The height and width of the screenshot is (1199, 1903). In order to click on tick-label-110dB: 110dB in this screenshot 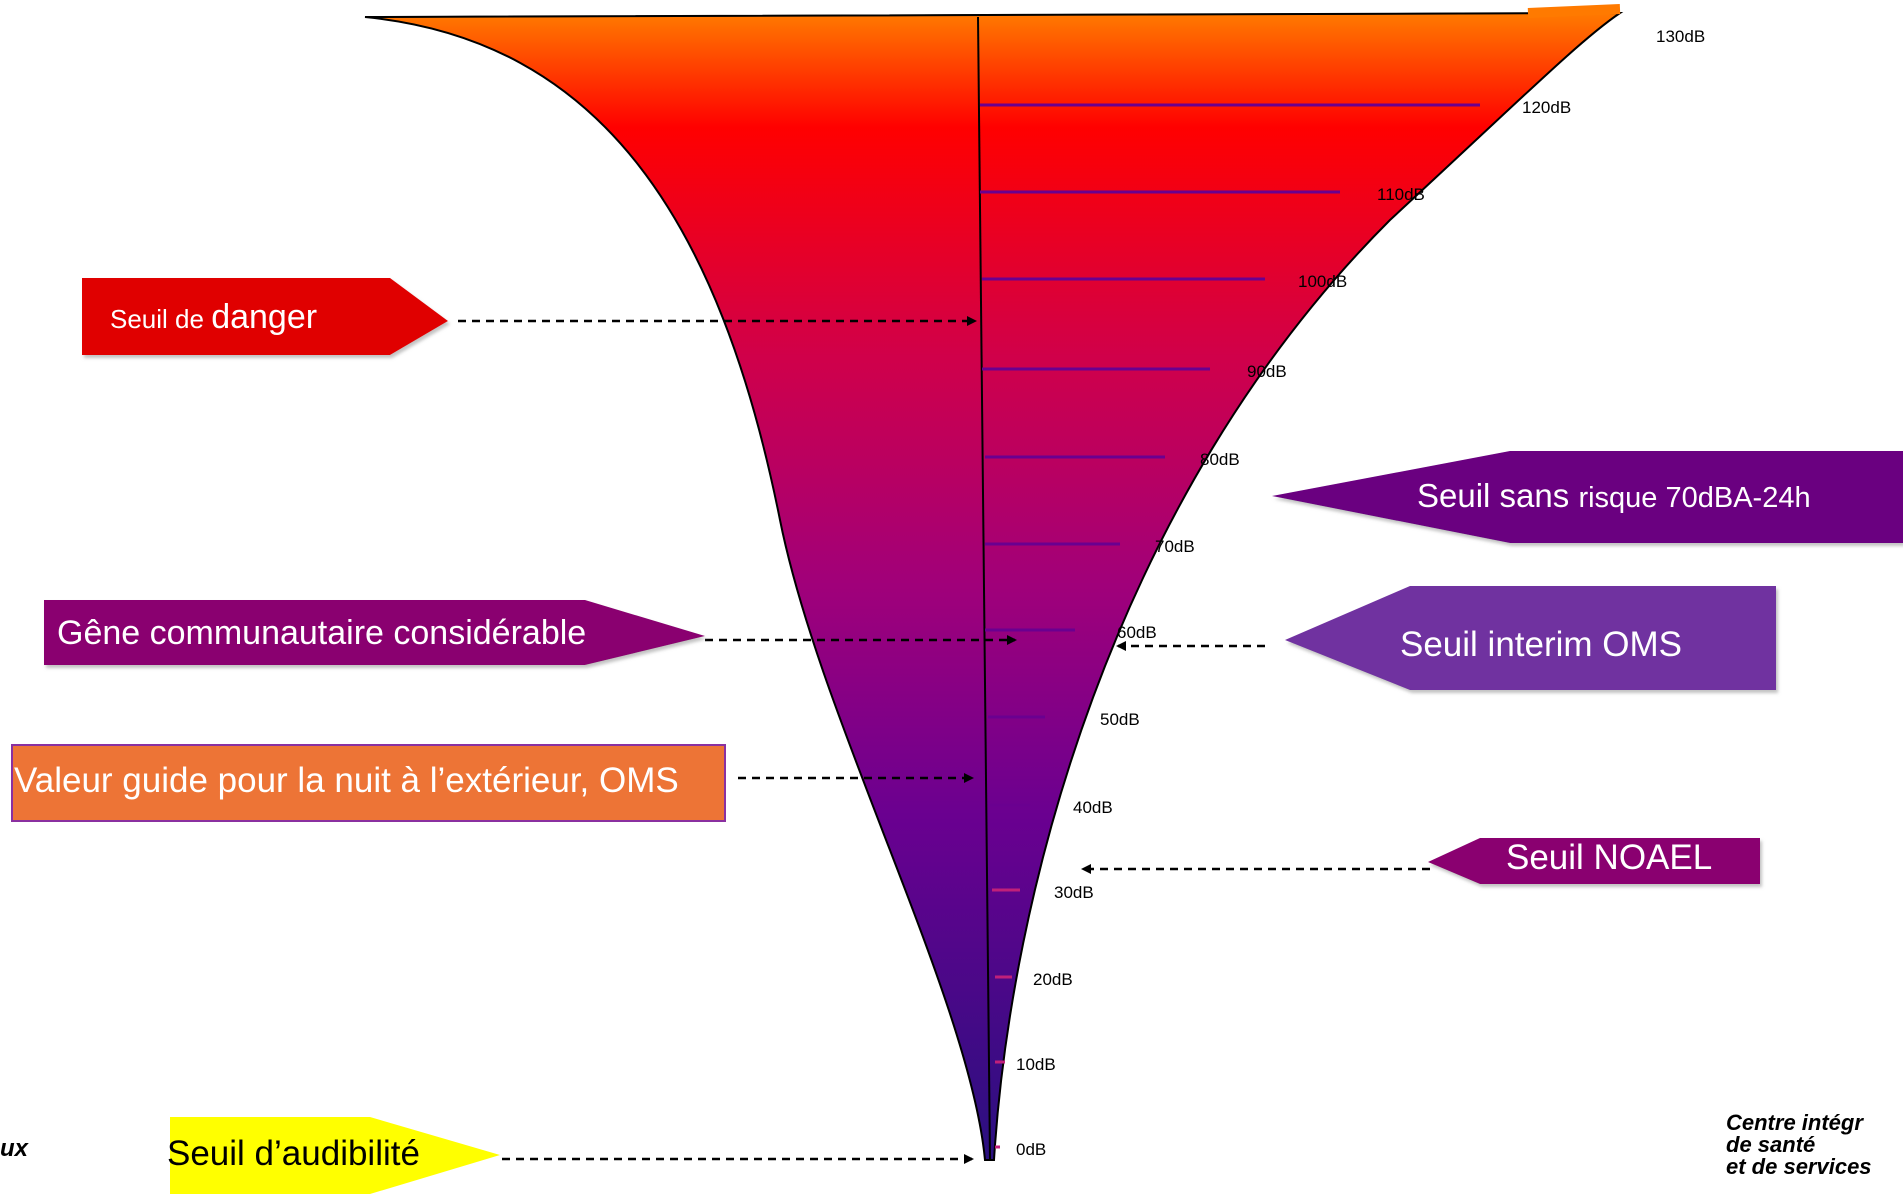, I will do `click(1401, 194)`.